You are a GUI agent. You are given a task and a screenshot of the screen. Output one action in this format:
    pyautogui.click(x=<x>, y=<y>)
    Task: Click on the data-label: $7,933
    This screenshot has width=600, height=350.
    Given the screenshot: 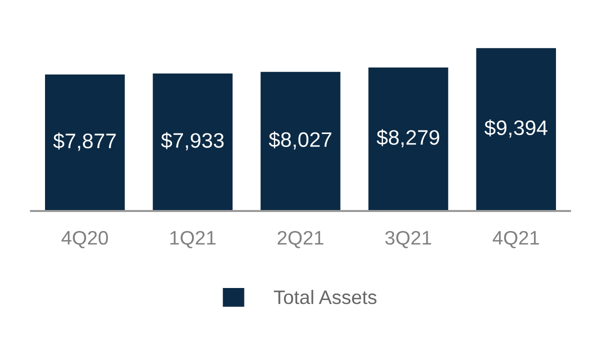 What is the action you would take?
    pyautogui.click(x=192, y=141)
    